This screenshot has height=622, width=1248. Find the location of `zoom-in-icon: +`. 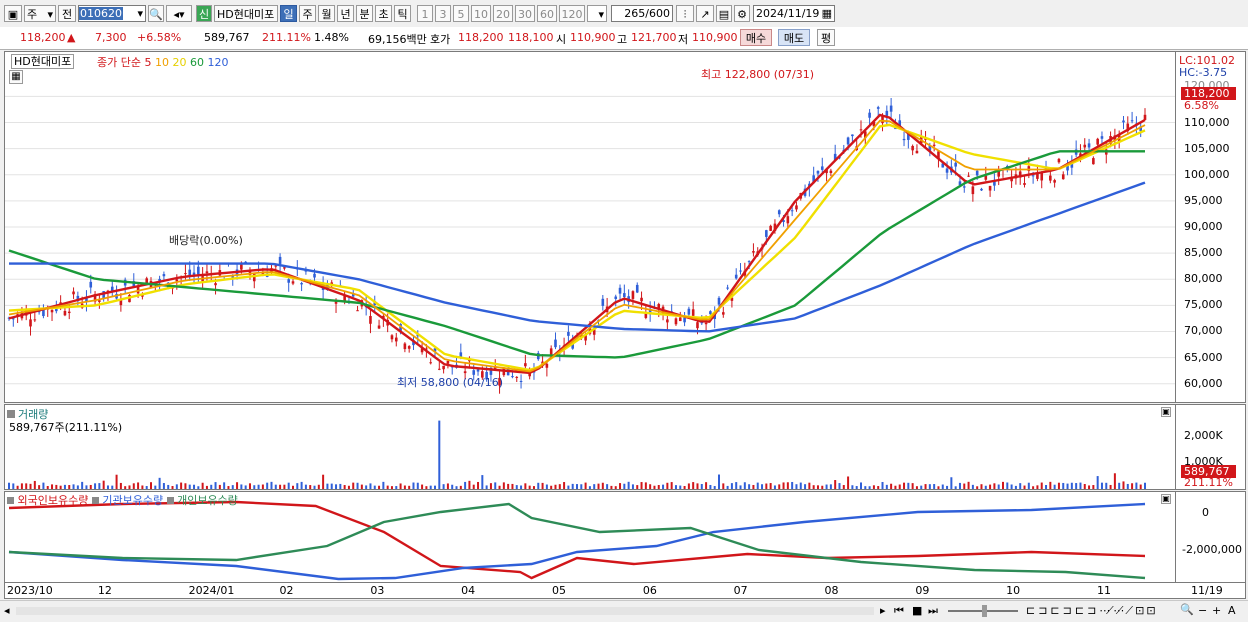

zoom-in-icon: + is located at coordinates (1217, 610).